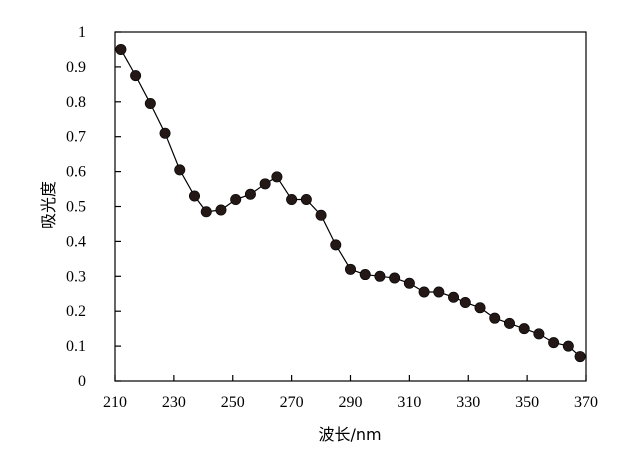 The height and width of the screenshot is (452, 623). What do you see at coordinates (76, 102) in the screenshot?
I see `y-tick-label: 0.8` at bounding box center [76, 102].